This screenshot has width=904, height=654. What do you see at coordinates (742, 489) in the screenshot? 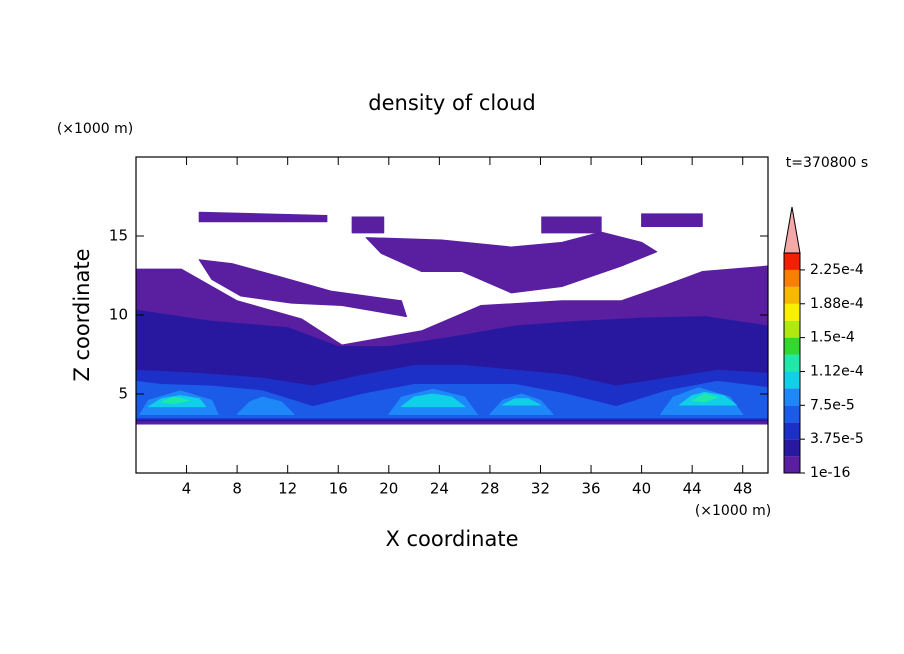
I see `x-tick-label: 48` at bounding box center [742, 489].